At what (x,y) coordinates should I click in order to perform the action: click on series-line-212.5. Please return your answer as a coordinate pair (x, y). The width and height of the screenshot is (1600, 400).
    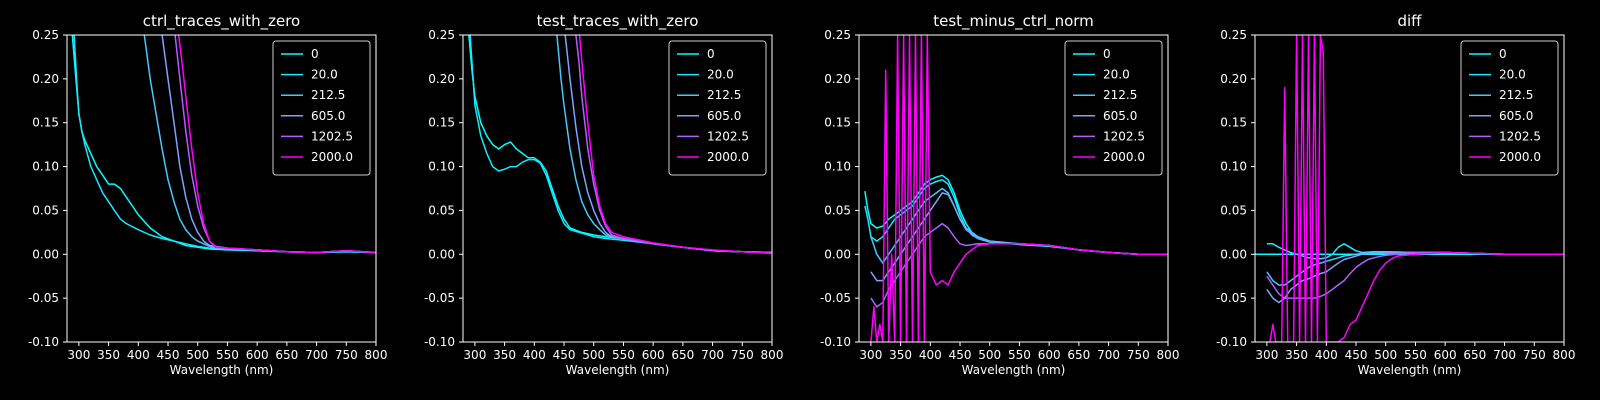
    Looking at the image, I should click on (1019, 225).